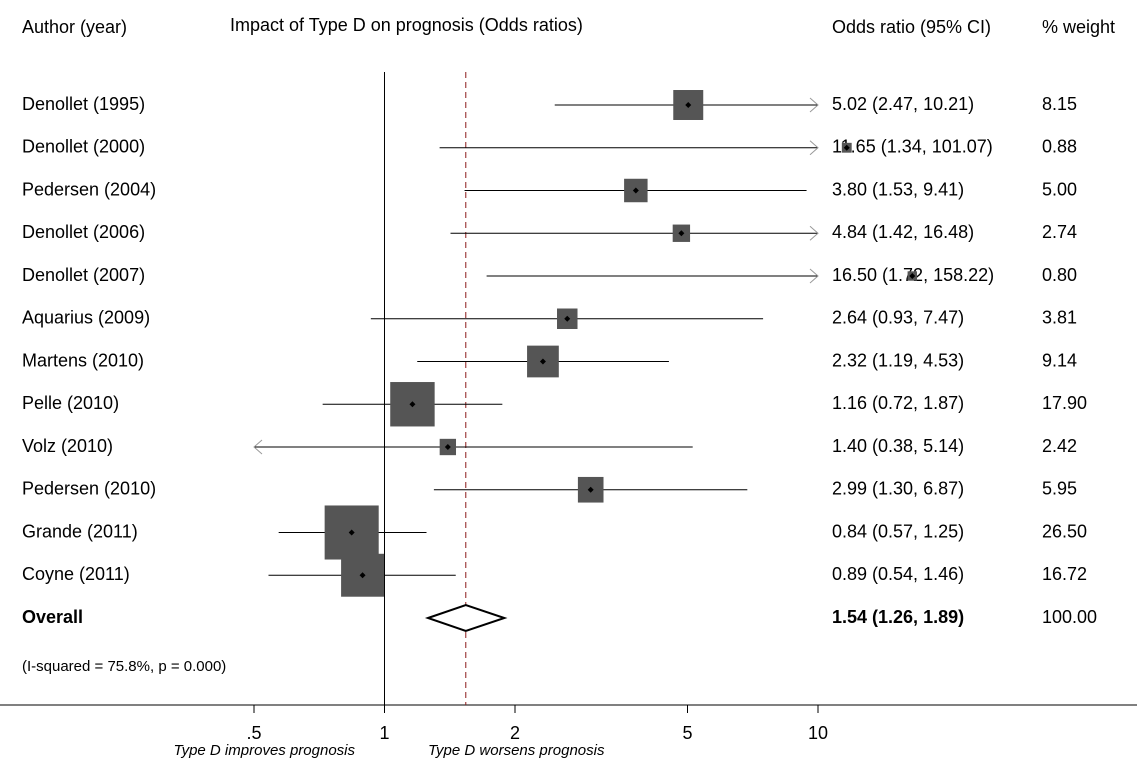  I want to click on x-tick-label: 2, so click(515, 733).